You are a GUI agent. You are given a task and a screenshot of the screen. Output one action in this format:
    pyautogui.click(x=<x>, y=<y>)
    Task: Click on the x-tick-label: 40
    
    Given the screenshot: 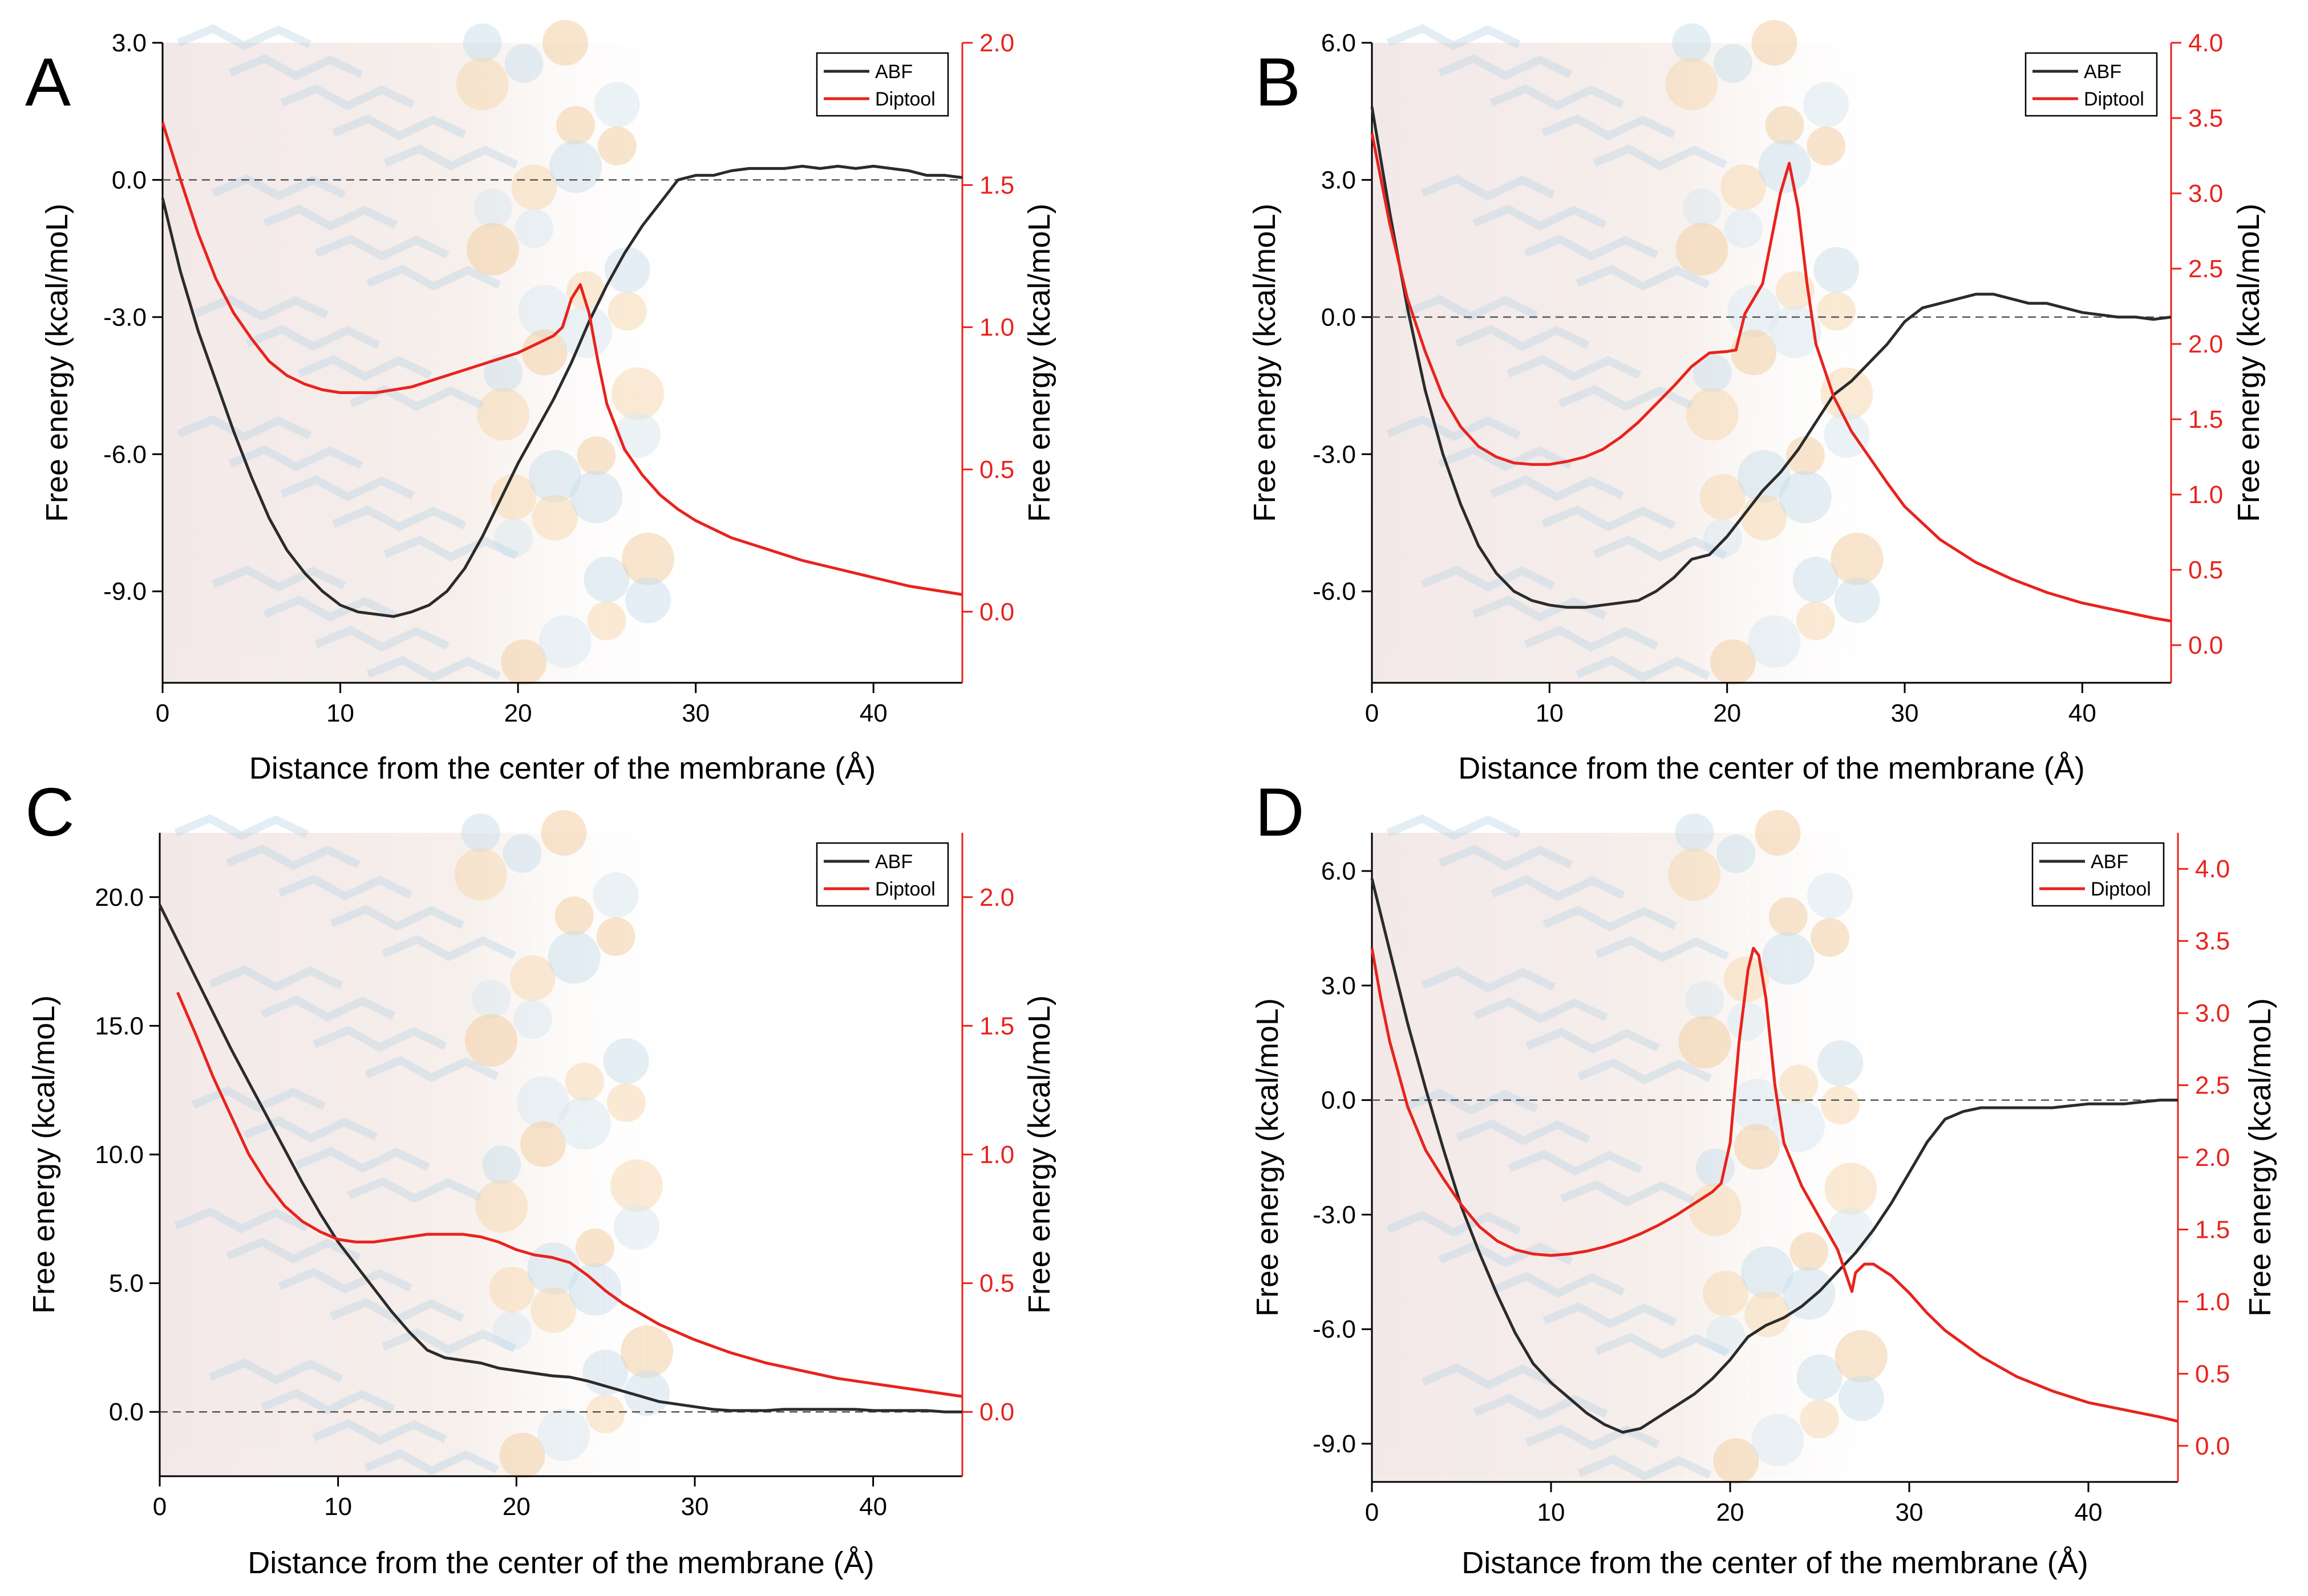 What is the action you would take?
    pyautogui.click(x=874, y=713)
    